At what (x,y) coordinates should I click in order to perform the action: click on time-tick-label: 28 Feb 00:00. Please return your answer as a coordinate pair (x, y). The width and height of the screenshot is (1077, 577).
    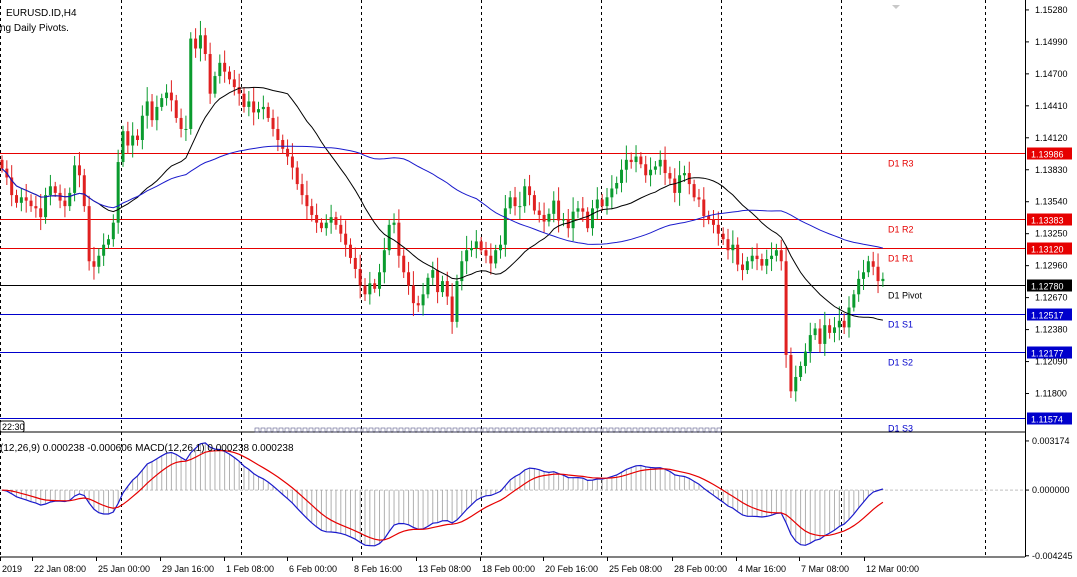
    Looking at the image, I should click on (700, 569).